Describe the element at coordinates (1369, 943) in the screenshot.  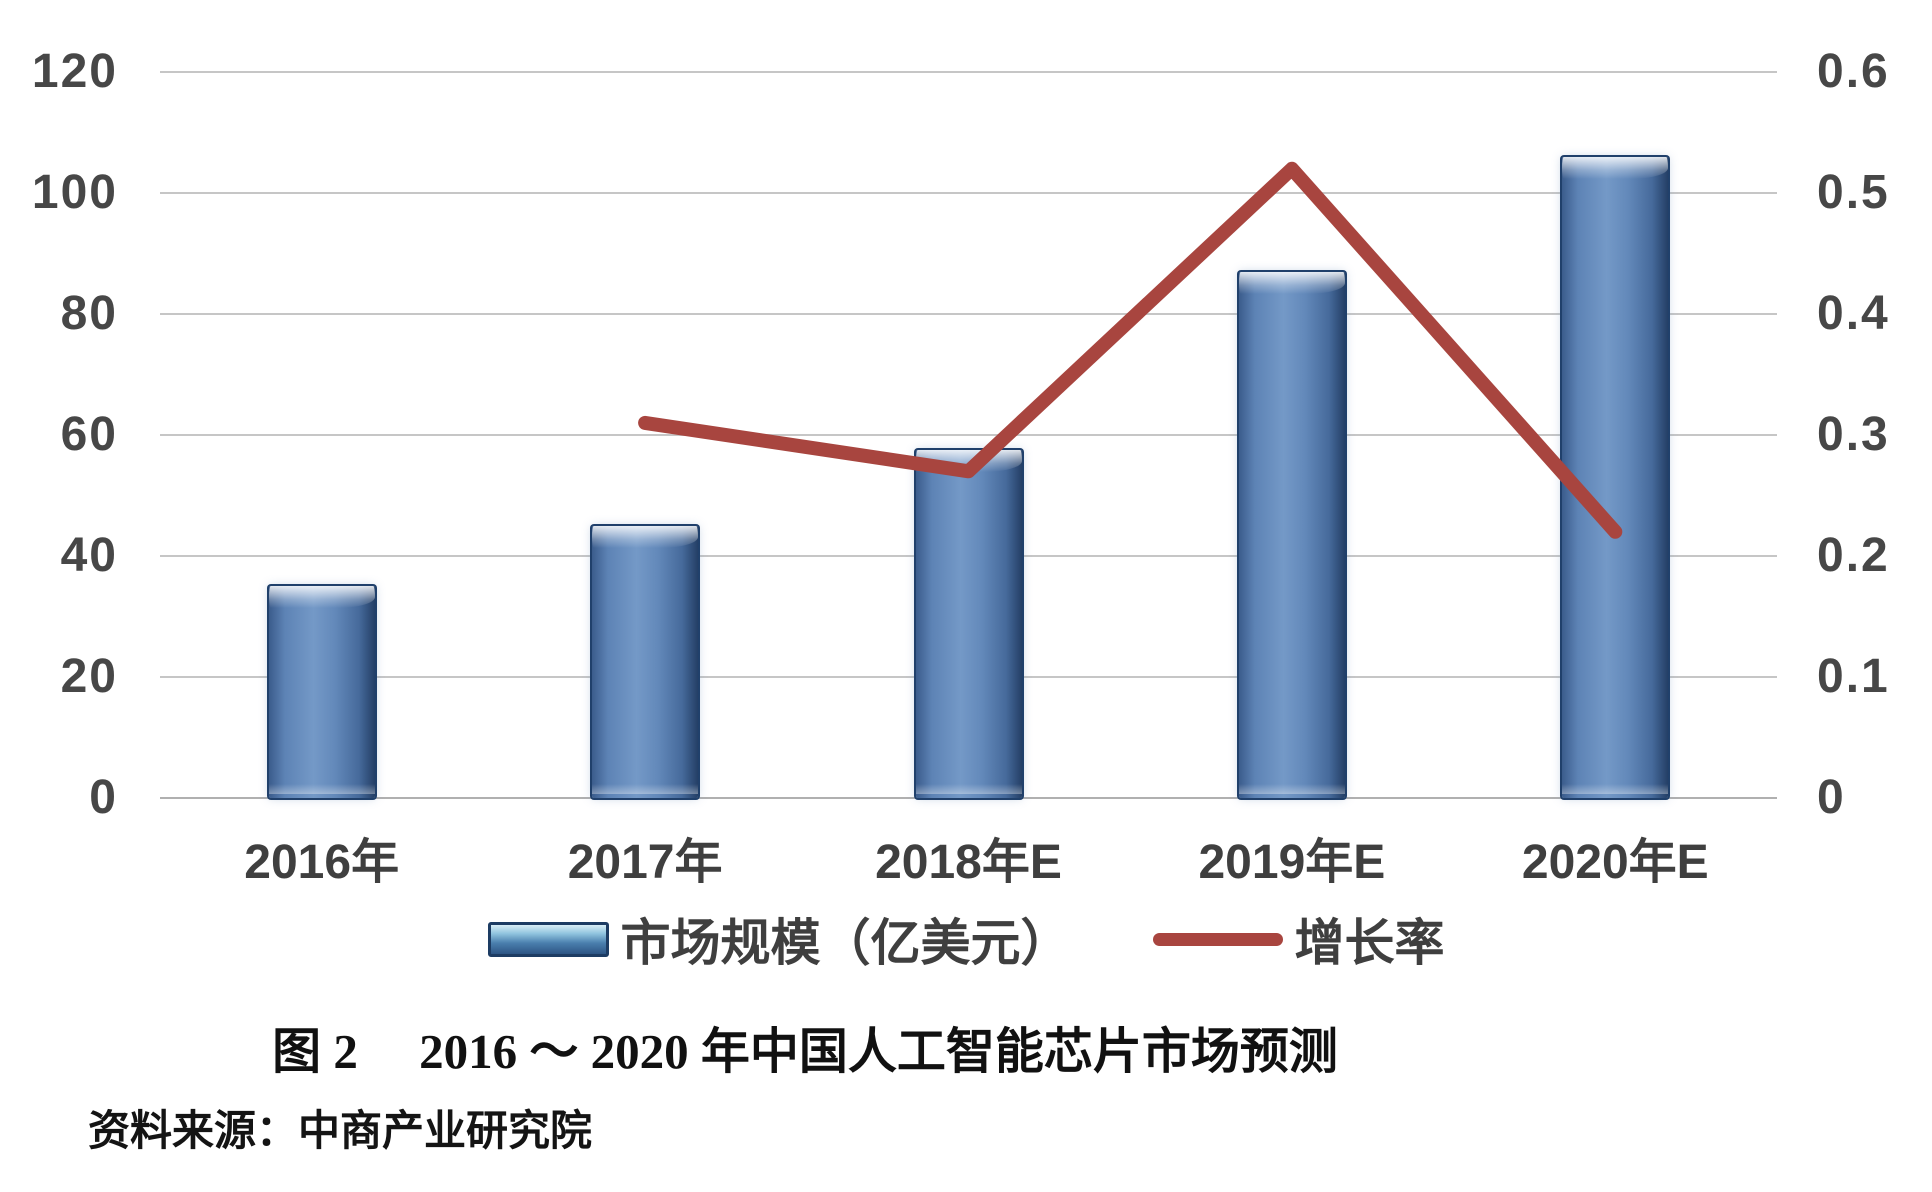
I see `legend-label-growth-rate: 增长率` at that location.